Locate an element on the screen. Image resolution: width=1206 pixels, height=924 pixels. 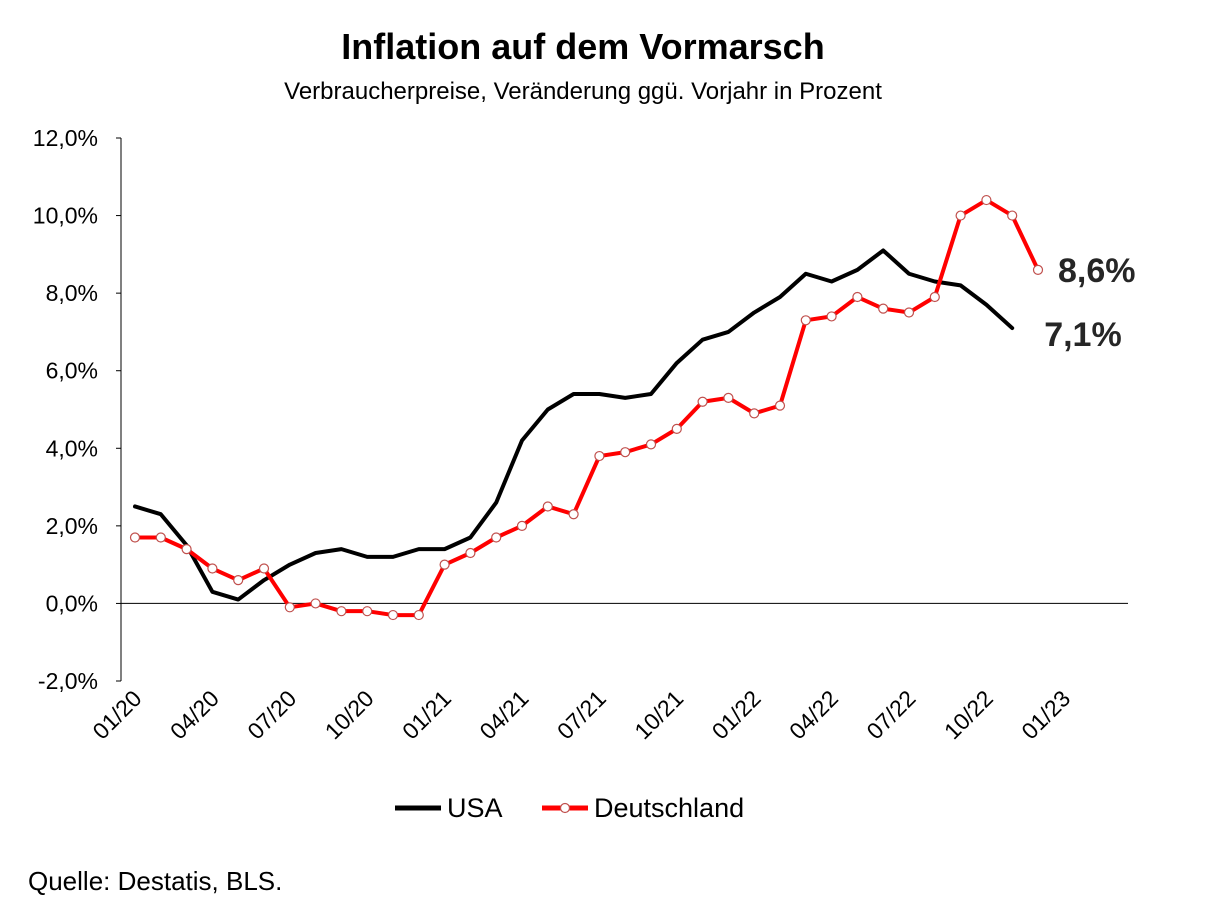
y-tick-label: -2,0% is located at coordinates (68, 681).